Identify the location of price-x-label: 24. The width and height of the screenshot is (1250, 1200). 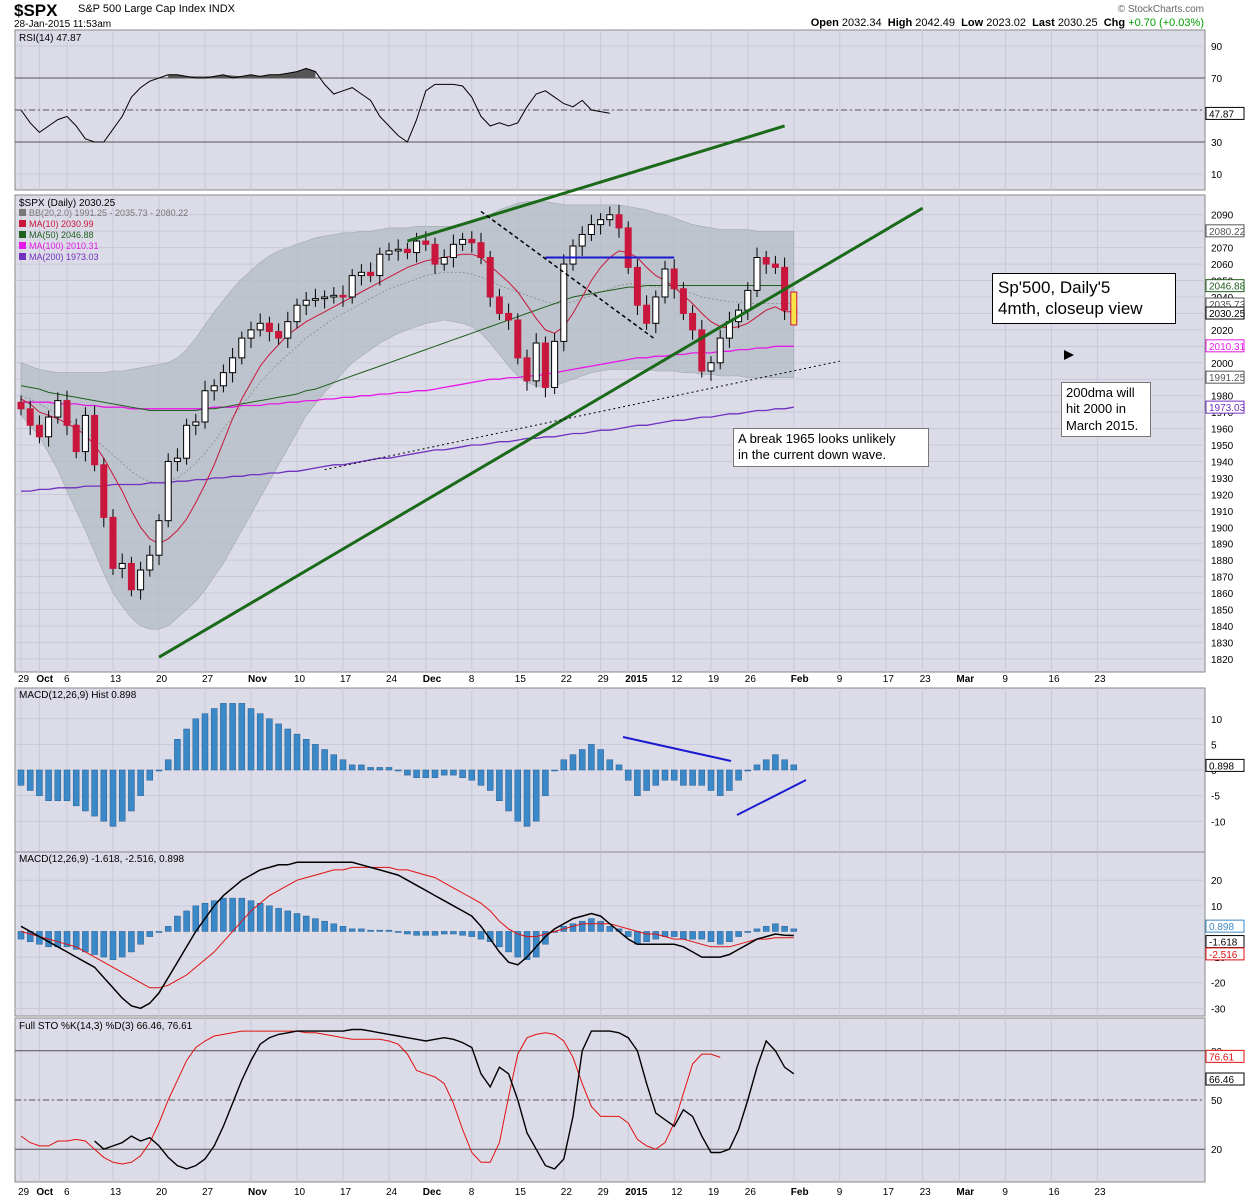
(392, 679).